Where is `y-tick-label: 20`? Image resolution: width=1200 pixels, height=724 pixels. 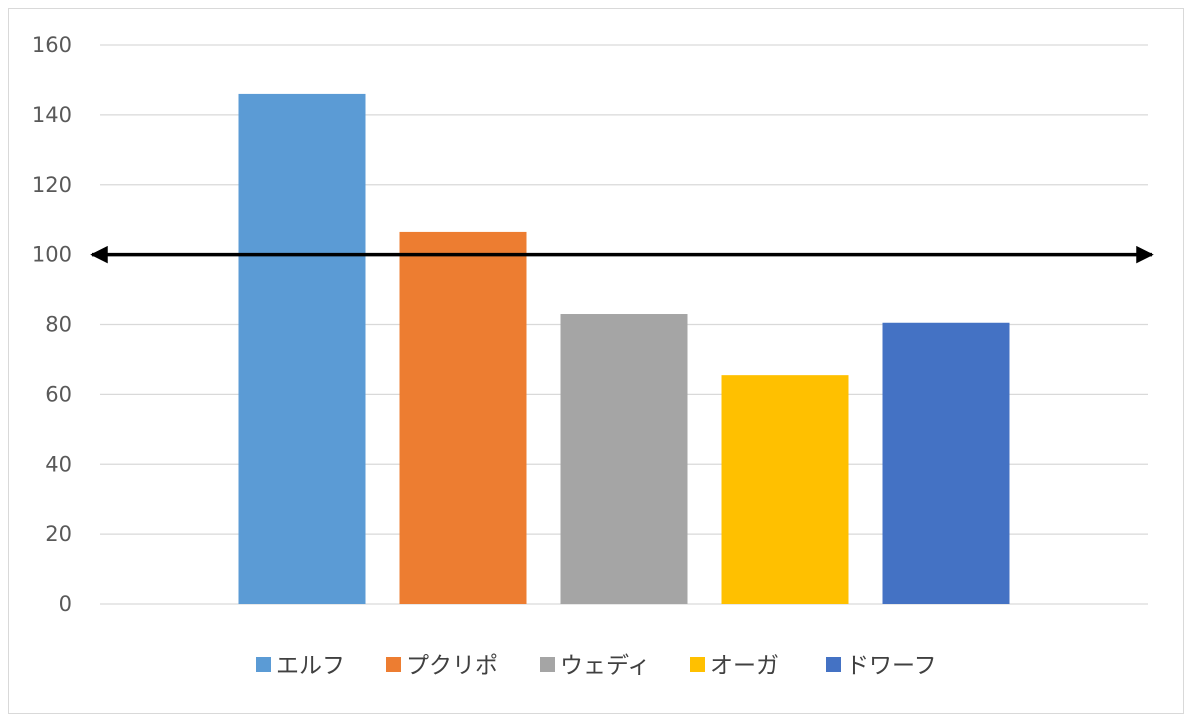 y-tick-label: 20 is located at coordinates (58, 534).